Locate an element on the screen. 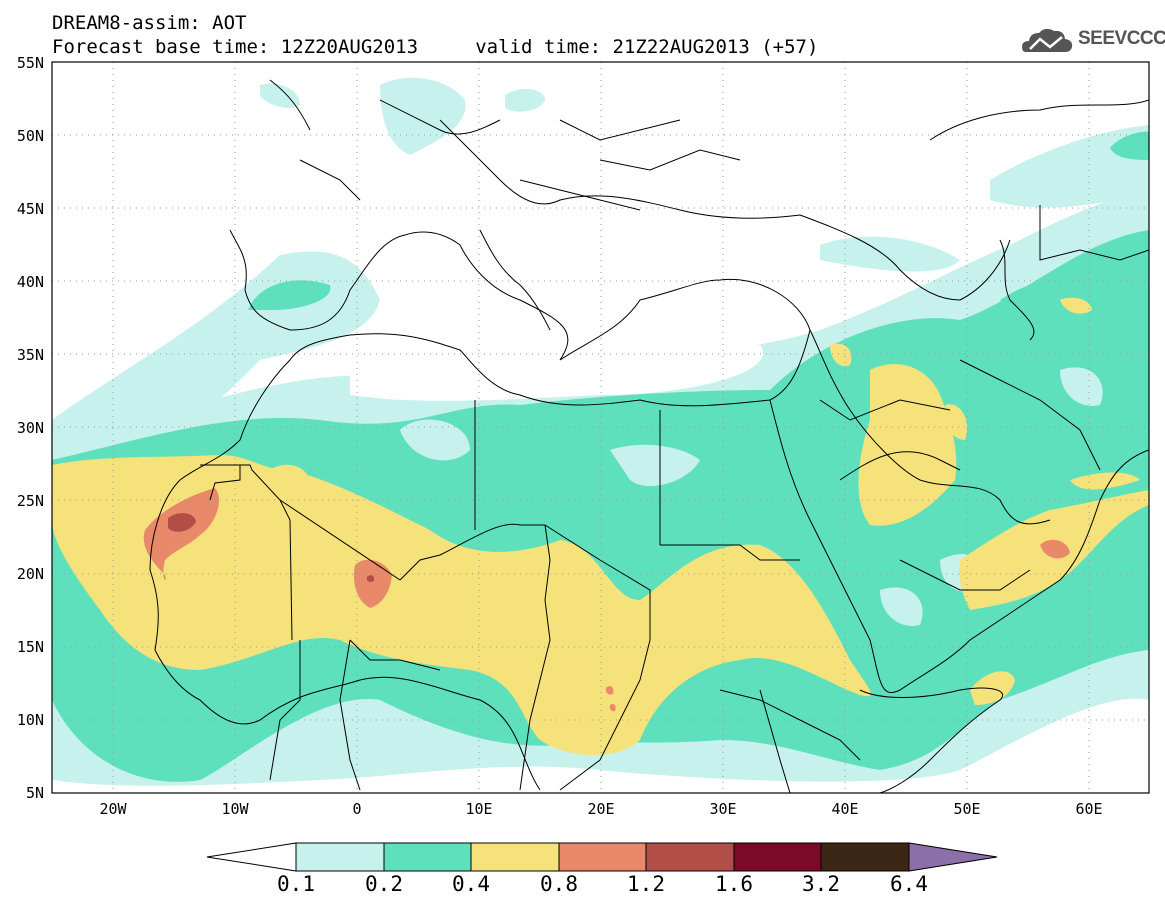 This screenshot has width=1165, height=905. map-title: DREAM8-assim: AOT is located at coordinates (149, 23).